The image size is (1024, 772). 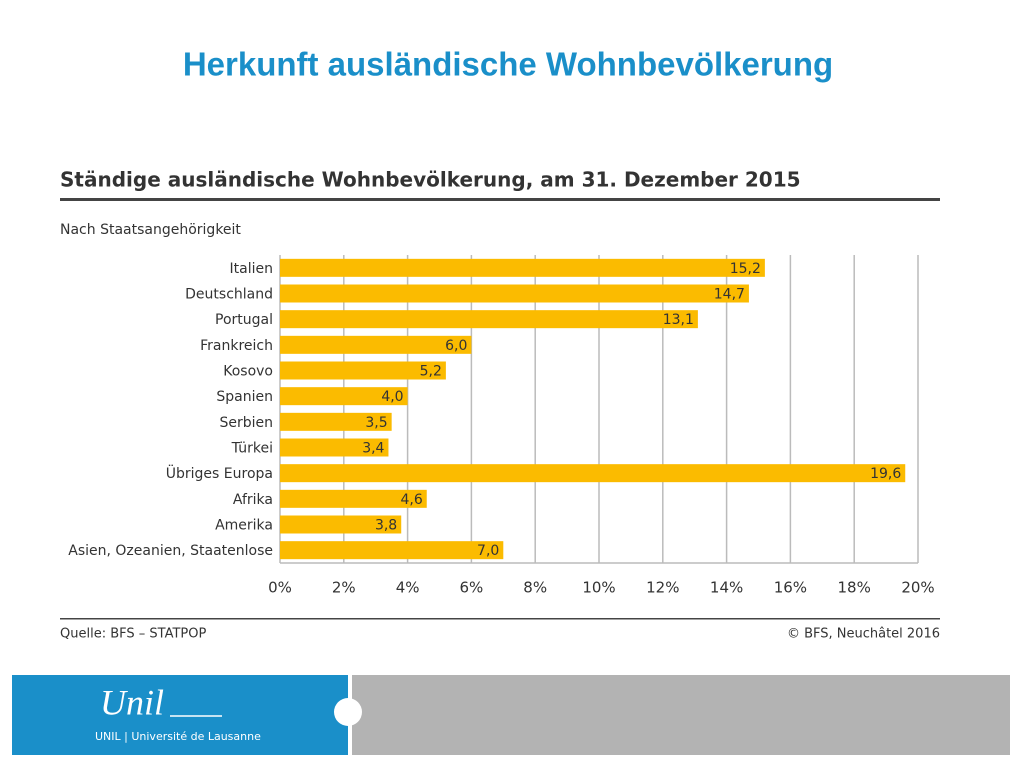 I want to click on x-tick-label: 18%, so click(x=854, y=588).